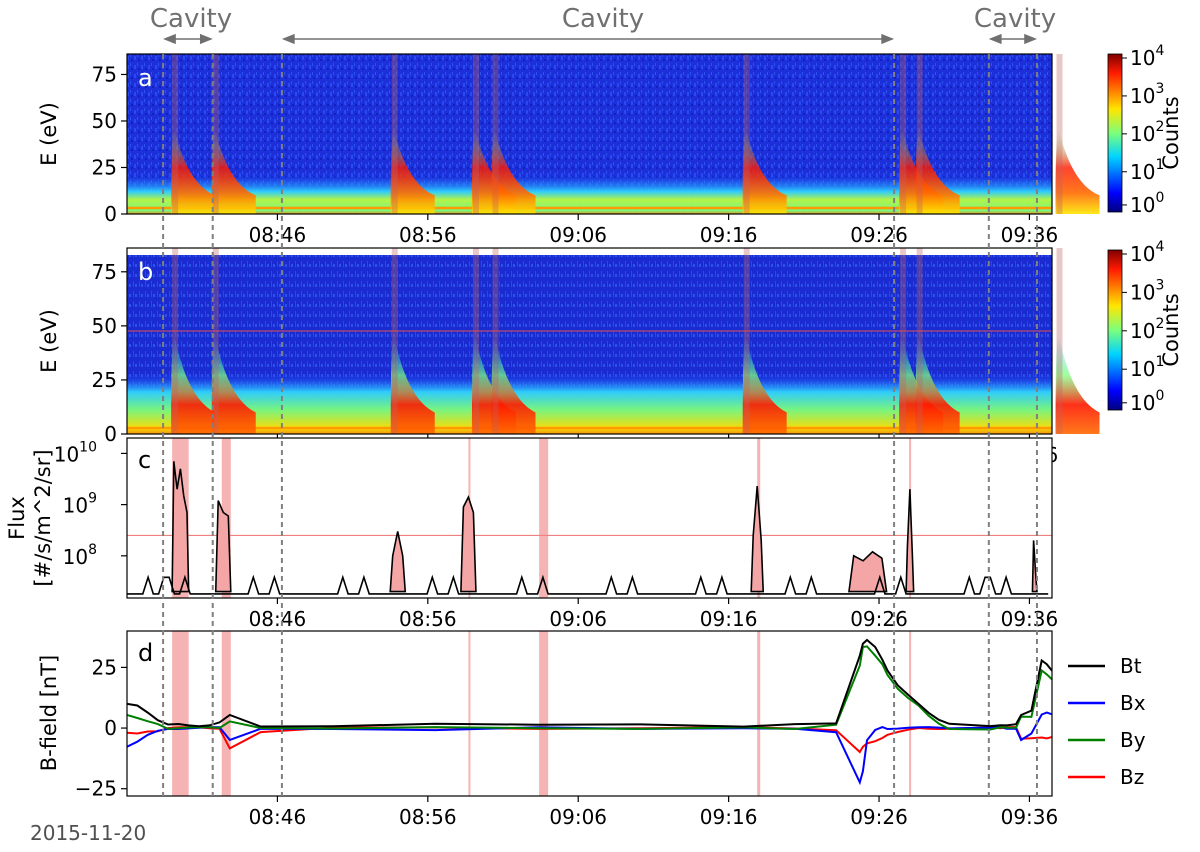 The height and width of the screenshot is (852, 1200). What do you see at coordinates (80, 555) in the screenshot?
I see `y-tick-label: 10⁸` at bounding box center [80, 555].